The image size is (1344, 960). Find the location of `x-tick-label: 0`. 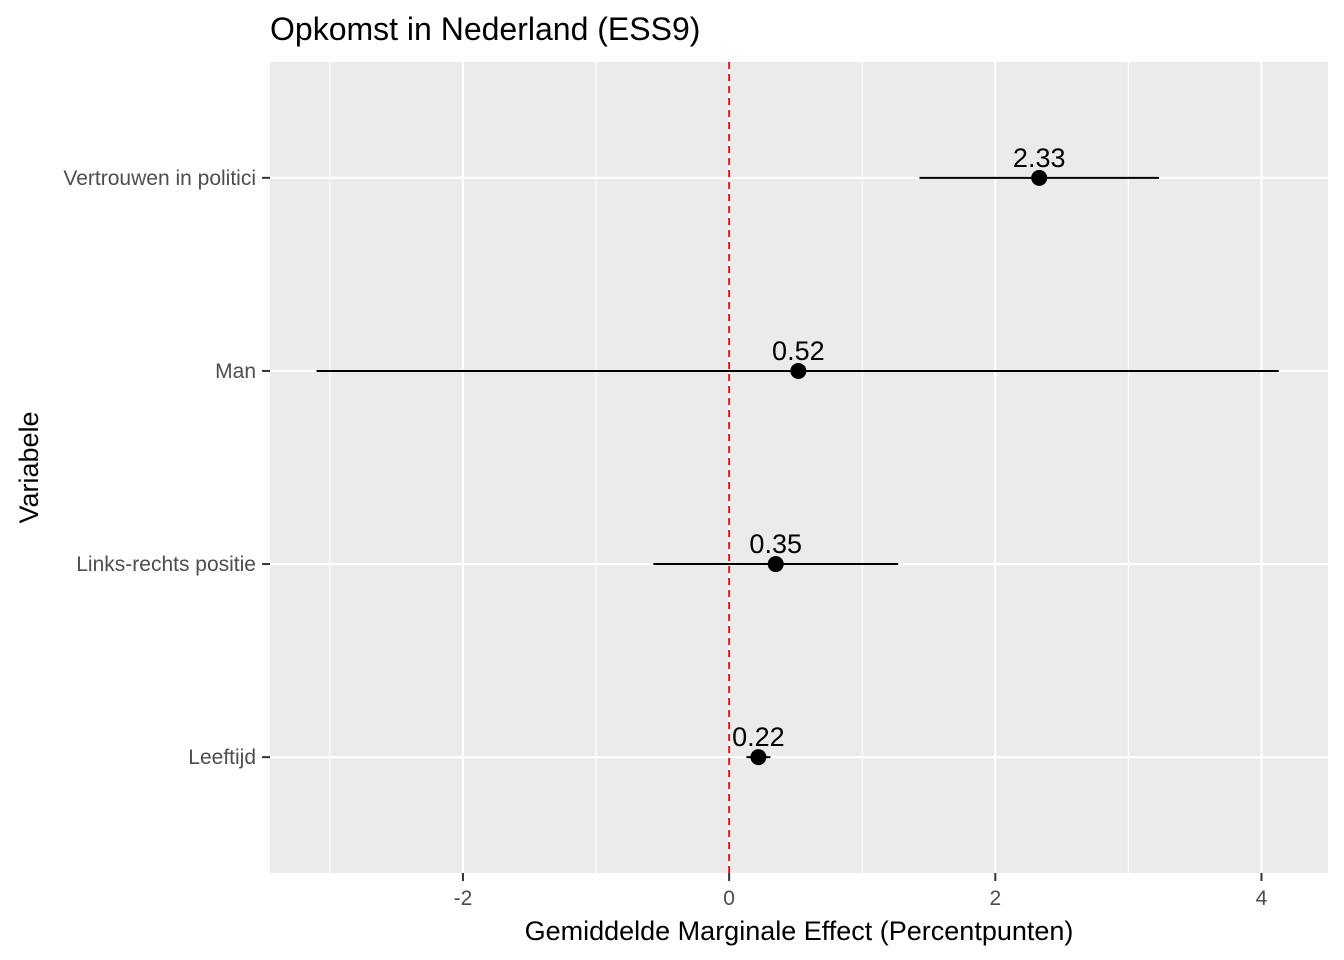

x-tick-label: 0 is located at coordinates (729, 898).